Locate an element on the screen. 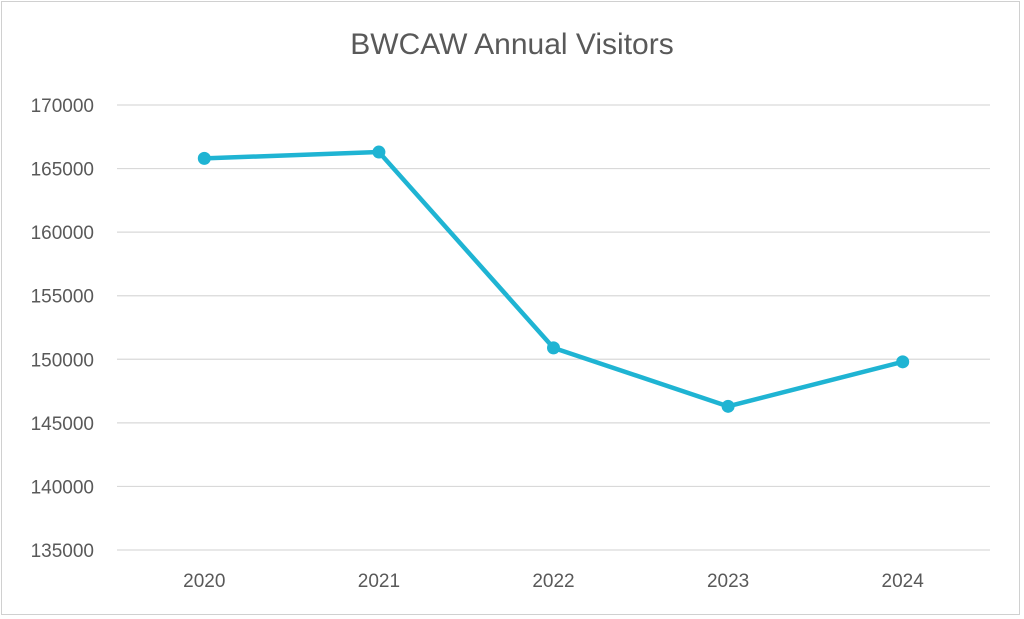 This screenshot has height=619, width=1024. x-axis-ticks: 2020 2021 2022 2023 2024 is located at coordinates (553, 581).